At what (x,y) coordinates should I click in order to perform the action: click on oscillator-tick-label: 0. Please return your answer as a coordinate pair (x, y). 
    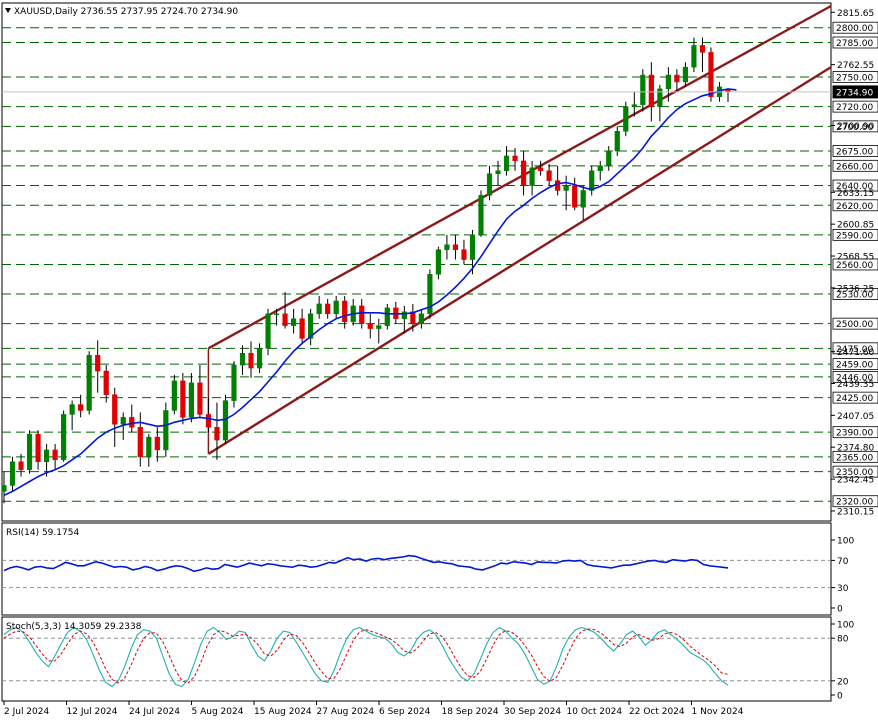
    Looking at the image, I should click on (840, 610).